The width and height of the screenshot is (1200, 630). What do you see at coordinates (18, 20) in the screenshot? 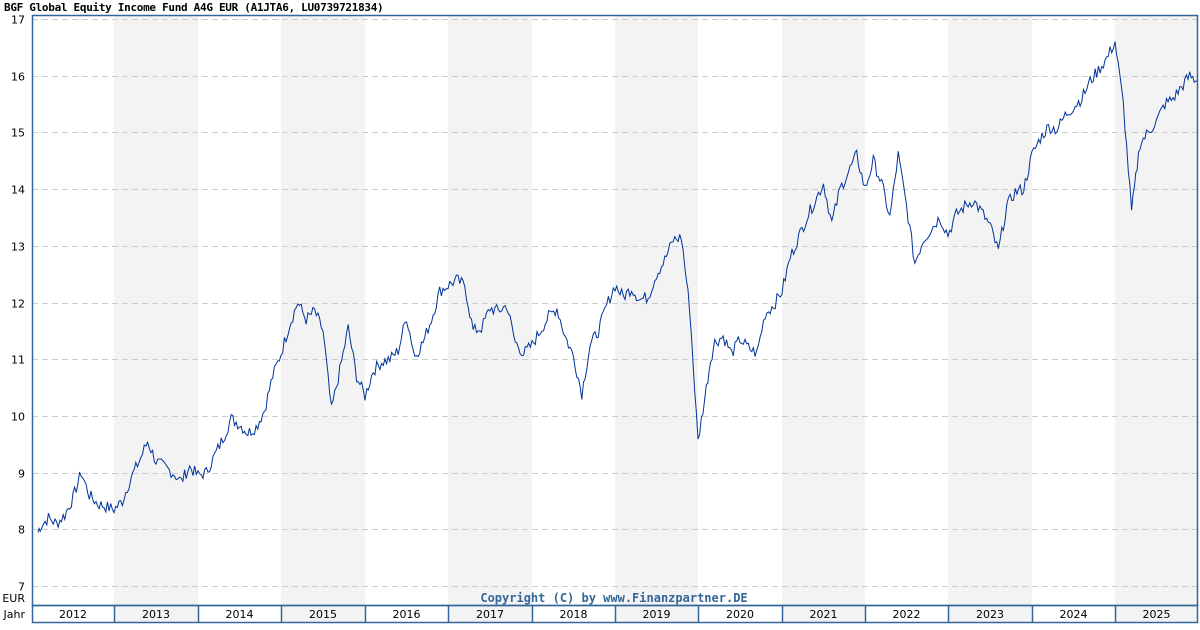
I see `y-tick-label: 17` at bounding box center [18, 20].